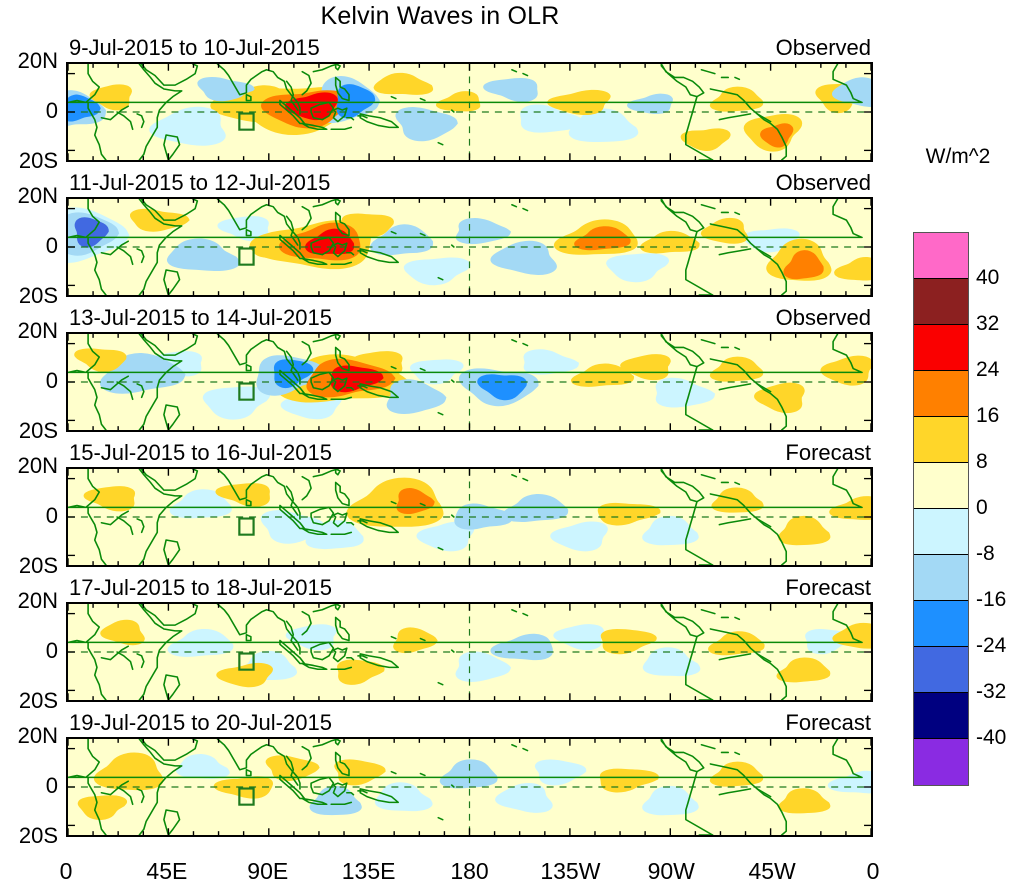 The width and height of the screenshot is (1021, 887). Describe the element at coordinates (985, 553) in the screenshot. I see `colorbar-tick-label: -8` at that location.